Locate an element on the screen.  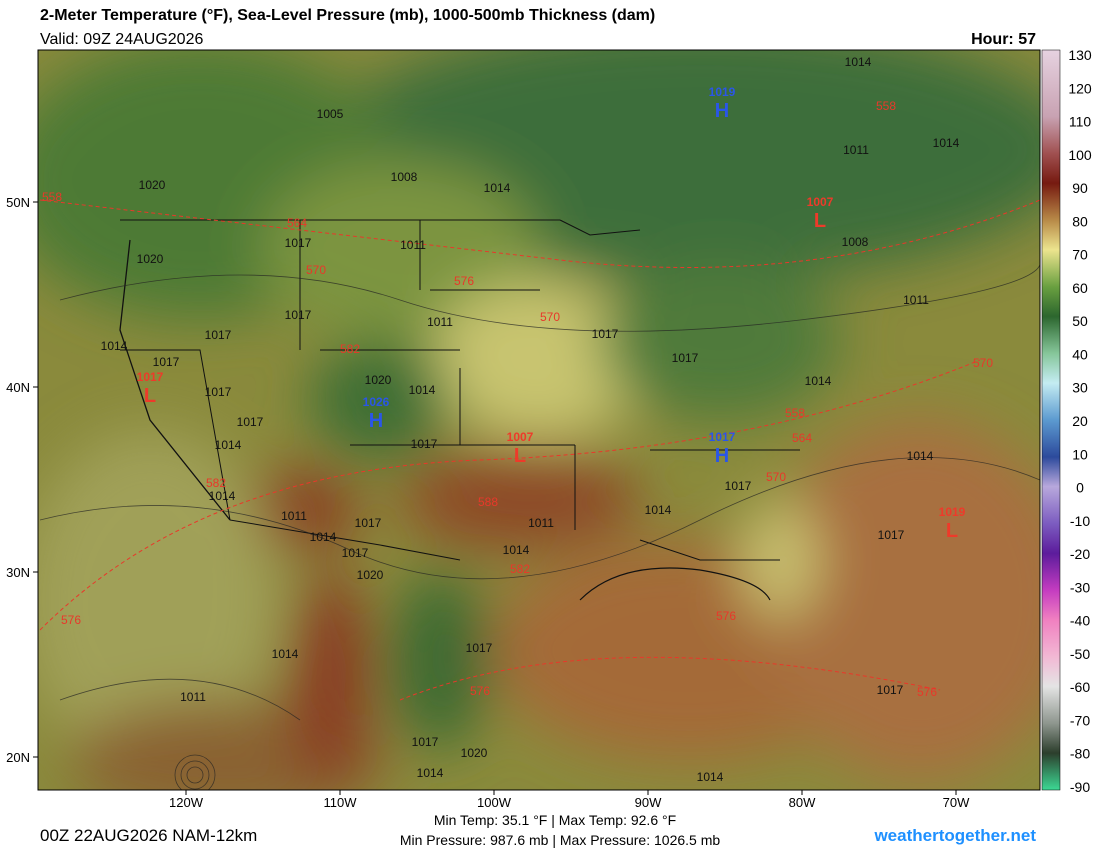
colorbar-label: -90 is located at coordinates (1080, 787).